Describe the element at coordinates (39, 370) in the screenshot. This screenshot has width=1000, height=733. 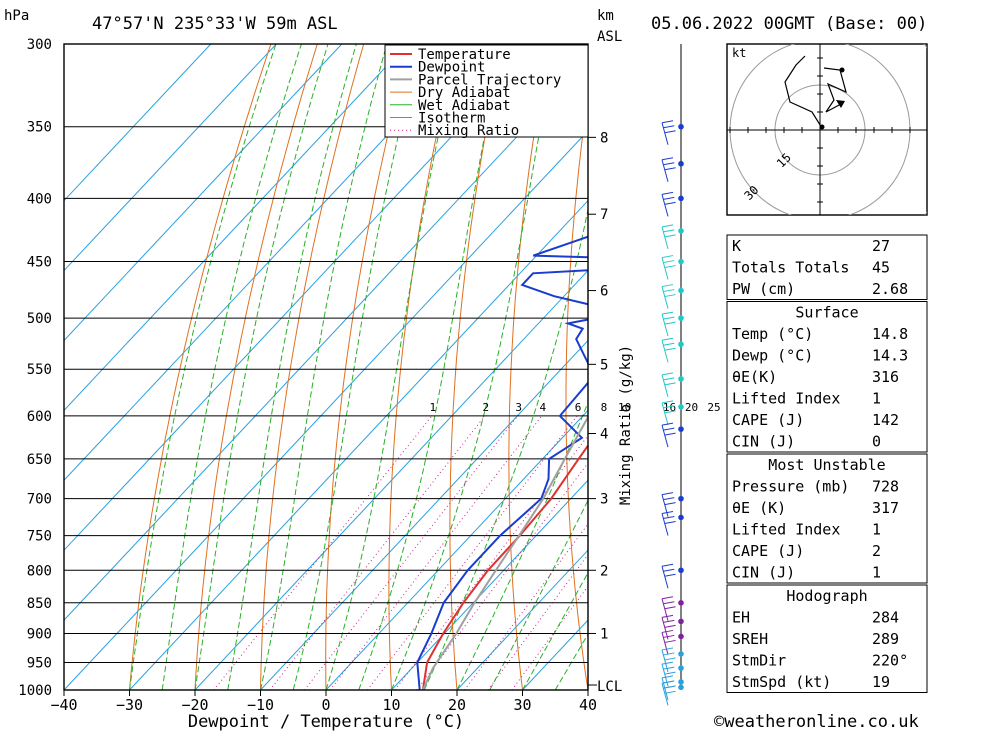
I see `pressure-tick-label: 550` at that location.